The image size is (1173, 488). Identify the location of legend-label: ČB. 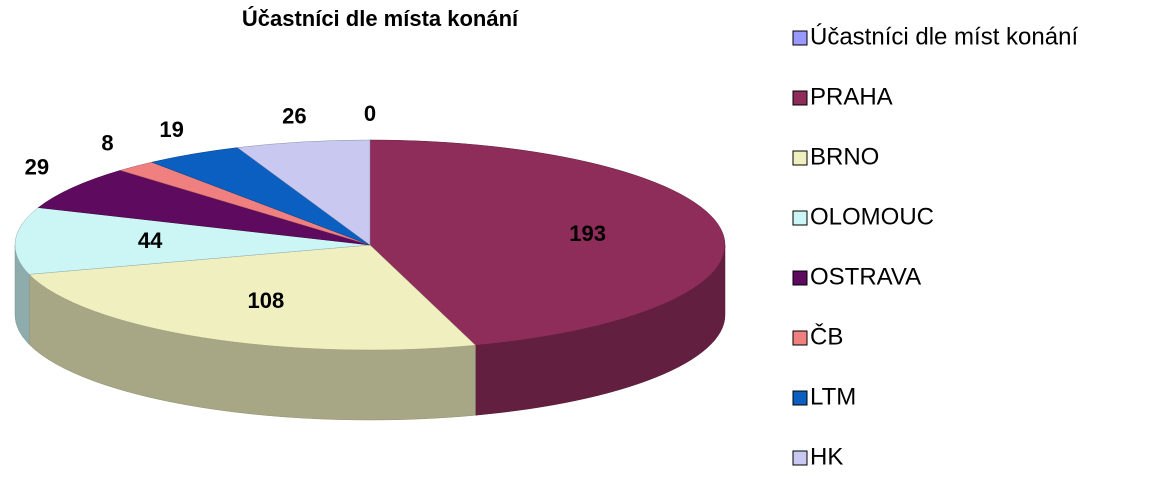
(826, 336).